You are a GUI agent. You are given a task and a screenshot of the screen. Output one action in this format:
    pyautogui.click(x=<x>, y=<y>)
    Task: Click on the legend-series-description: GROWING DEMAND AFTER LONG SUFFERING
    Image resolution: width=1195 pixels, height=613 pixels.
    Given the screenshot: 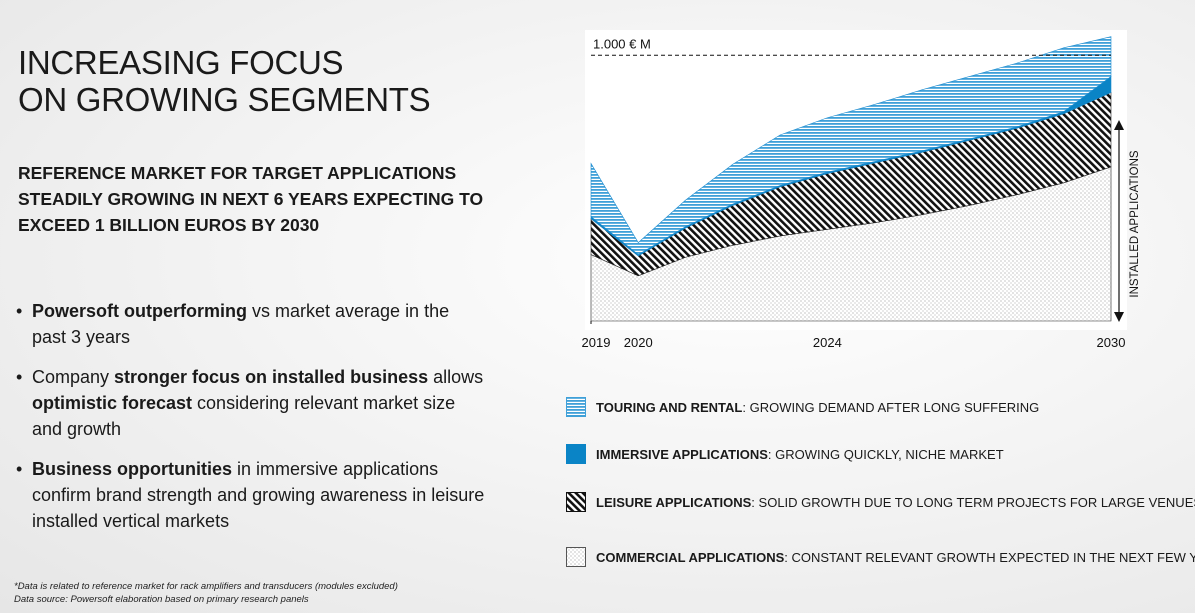 What is the action you would take?
    pyautogui.click(x=894, y=407)
    